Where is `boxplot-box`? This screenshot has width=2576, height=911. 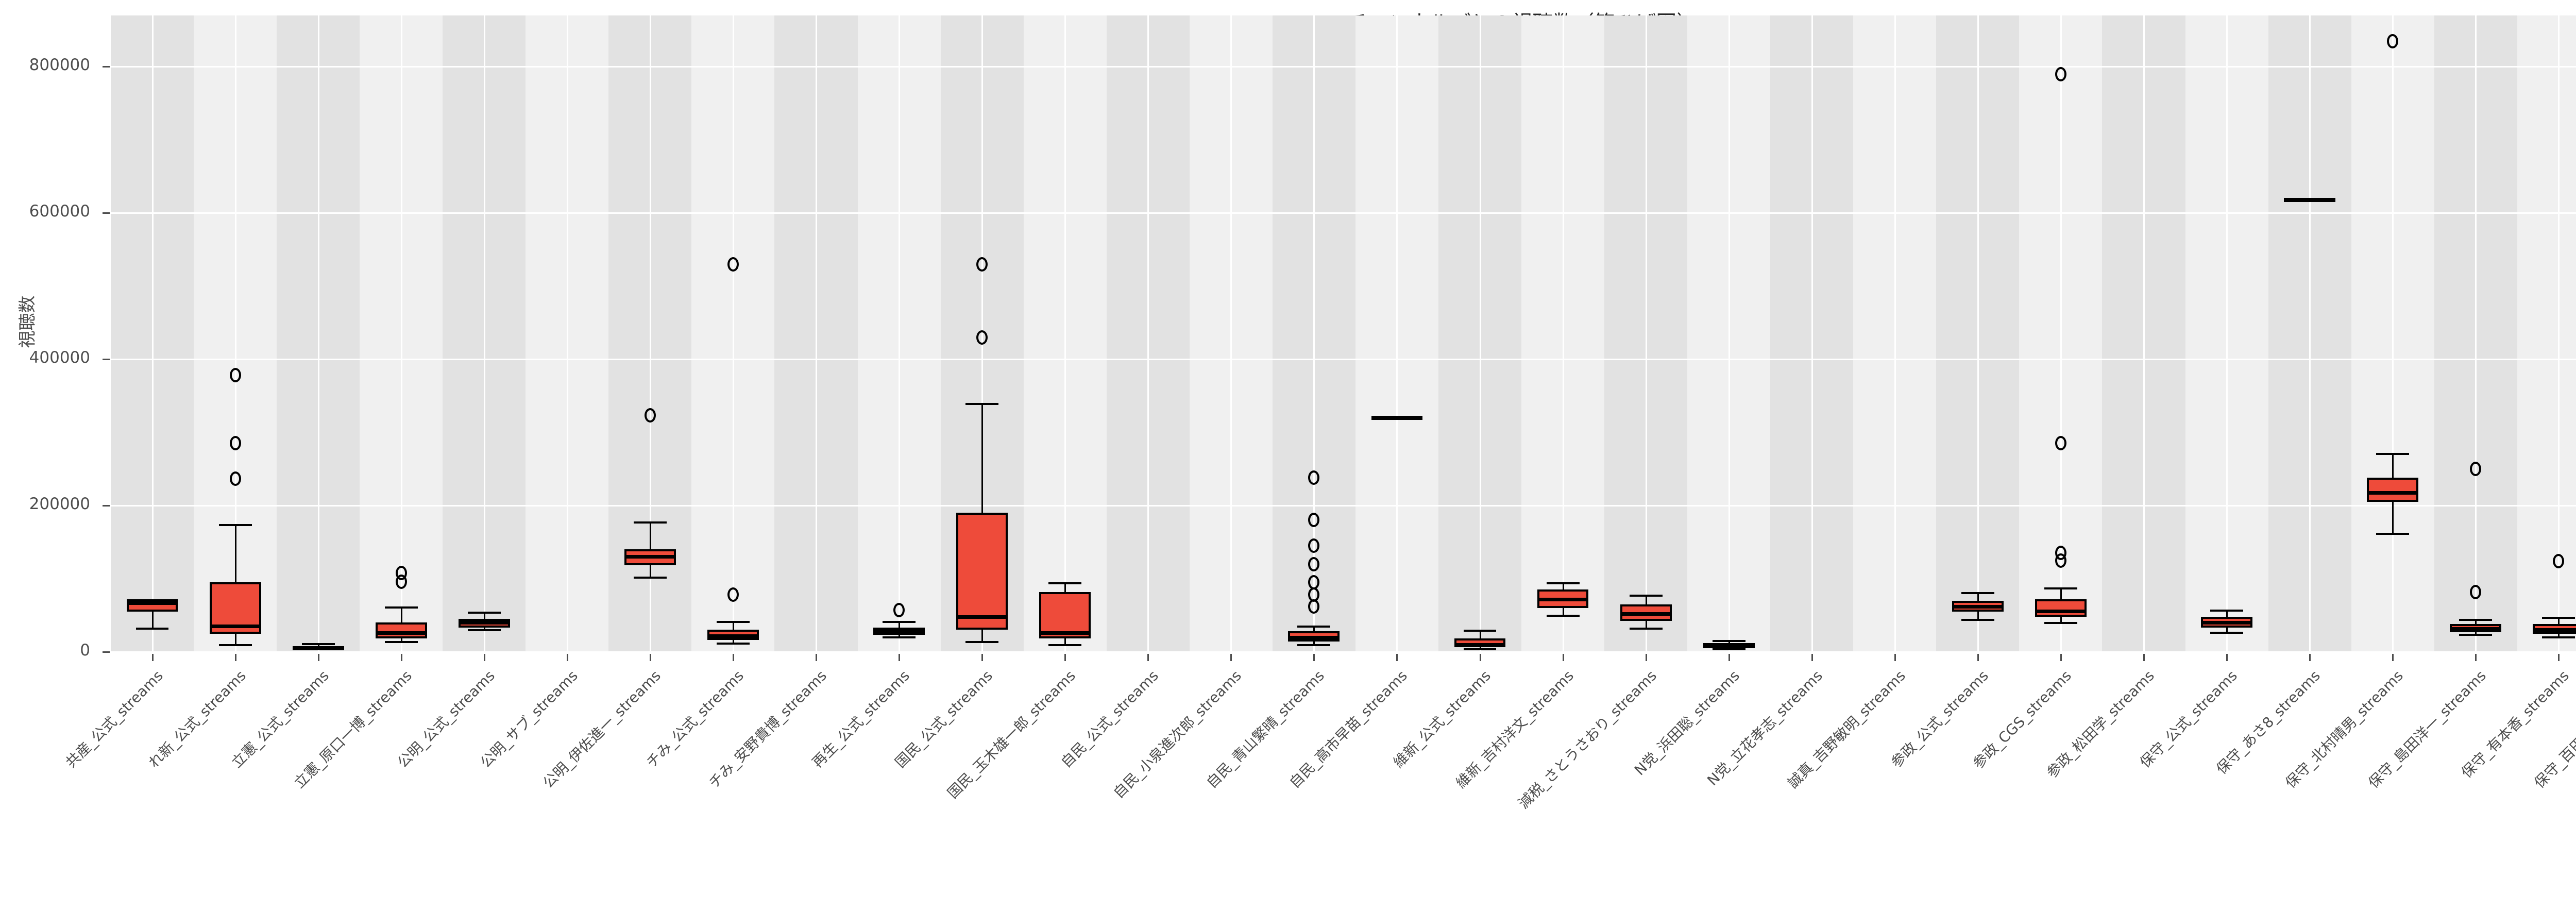 boxplot-box is located at coordinates (2061, 608).